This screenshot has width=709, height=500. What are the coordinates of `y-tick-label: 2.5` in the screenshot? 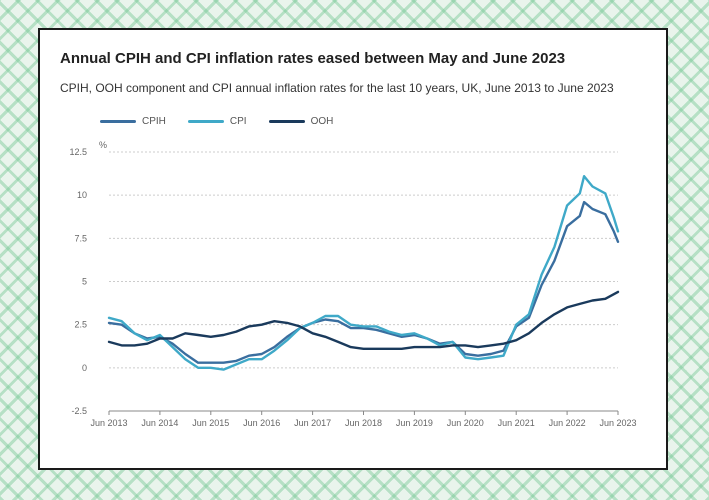 It's located at (80, 325).